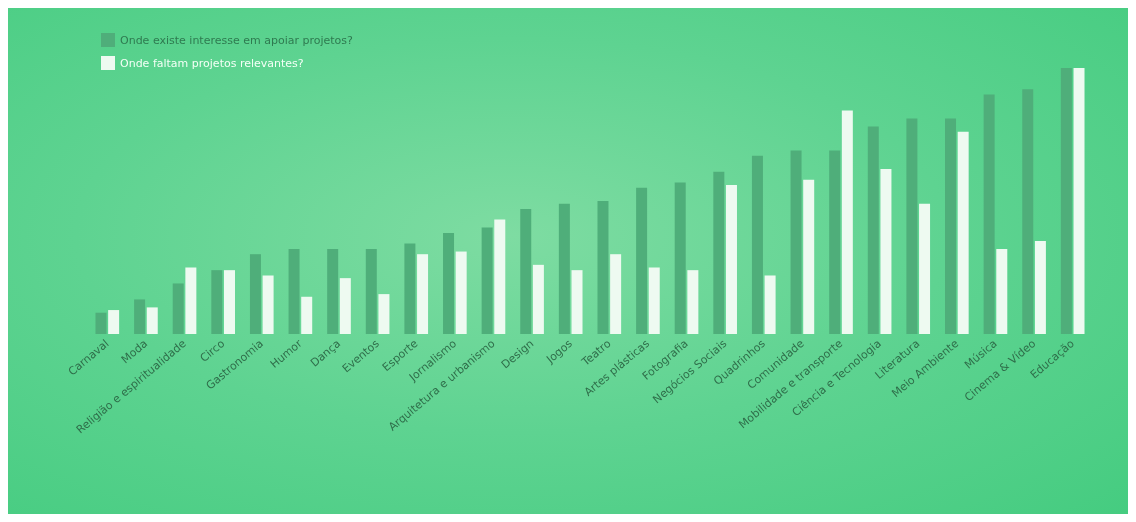 Image resolution: width=1136 pixels, height=522 pixels. I want to click on legend-label: Onde existe interesse em apoiar projetos?, so click(237, 40).